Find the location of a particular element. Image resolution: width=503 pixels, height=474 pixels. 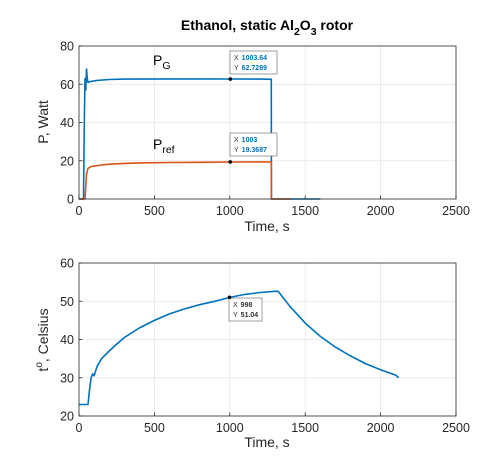

bottom-ytick-label: 60 is located at coordinates (67, 264).